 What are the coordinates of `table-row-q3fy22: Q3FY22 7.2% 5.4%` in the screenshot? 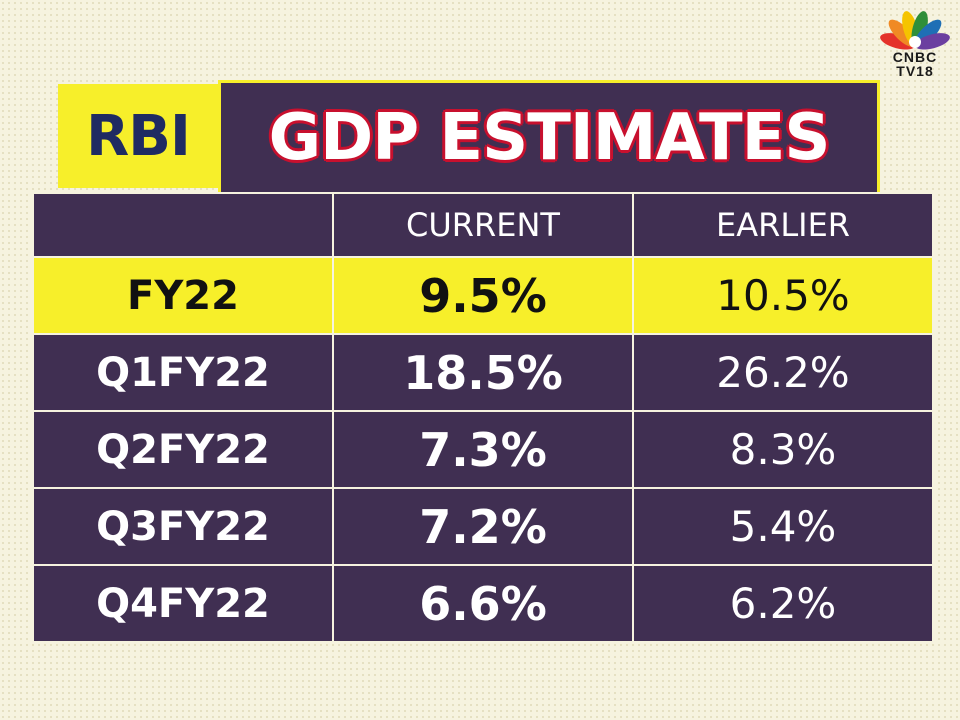 It's located at (483, 526).